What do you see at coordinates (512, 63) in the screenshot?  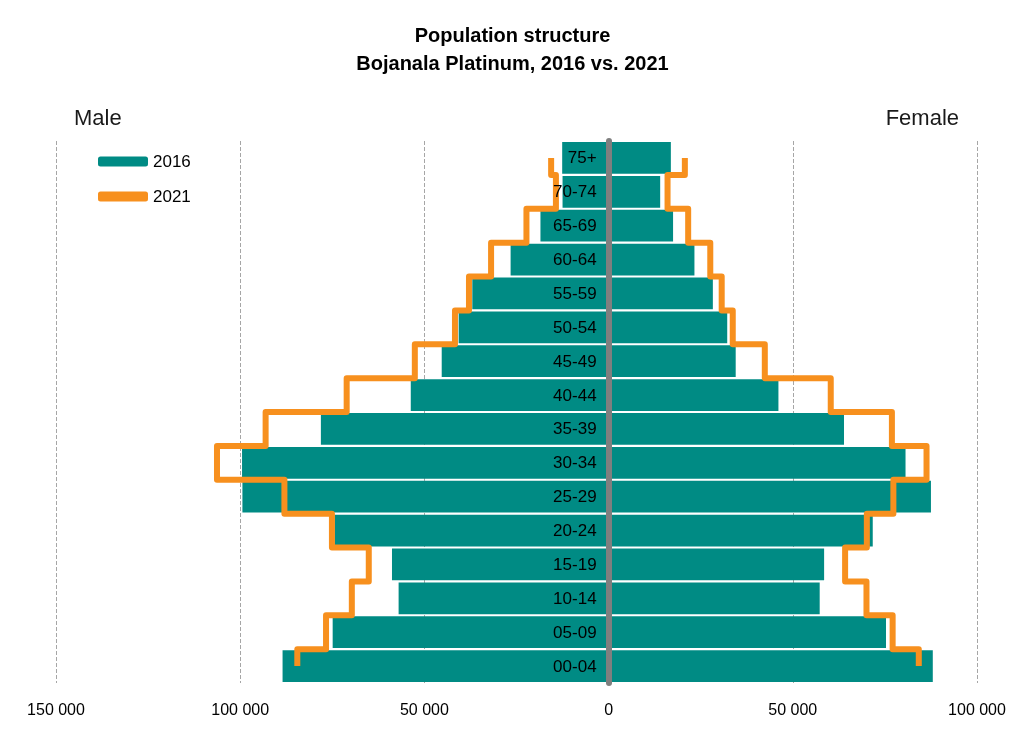 I see `chart-subtitle: Bojanala Platinum, 2016 vs. 2021` at bounding box center [512, 63].